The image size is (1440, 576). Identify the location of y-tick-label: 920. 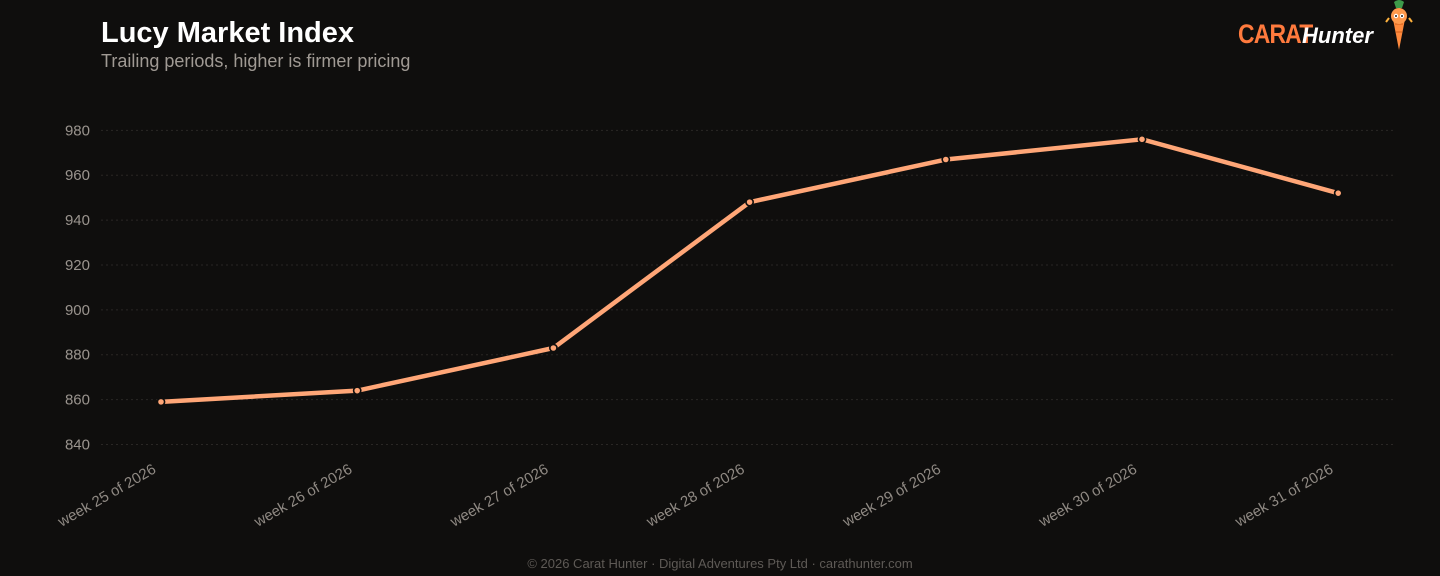
(77, 265).